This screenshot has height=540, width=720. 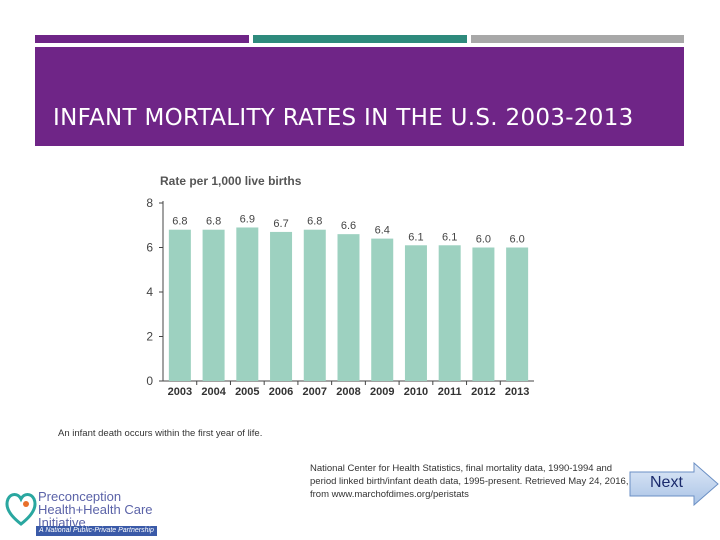 What do you see at coordinates (517, 392) in the screenshot?
I see `x-tick-label: 2013` at bounding box center [517, 392].